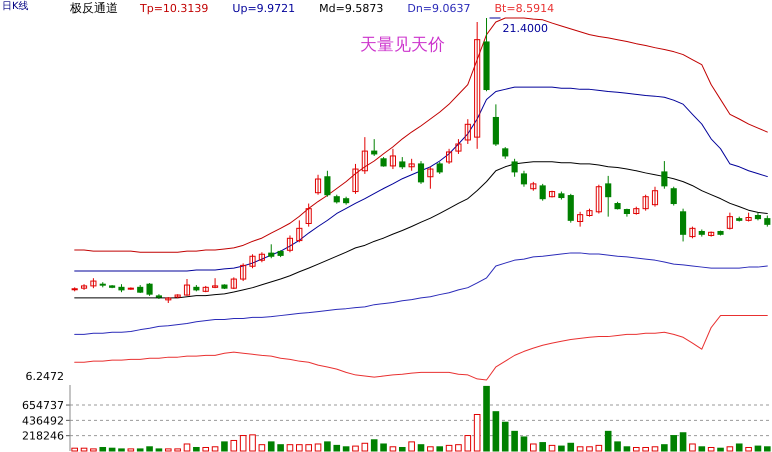 The width and height of the screenshot is (772, 452). I want to click on annotation: 天量见天价, so click(402, 45).